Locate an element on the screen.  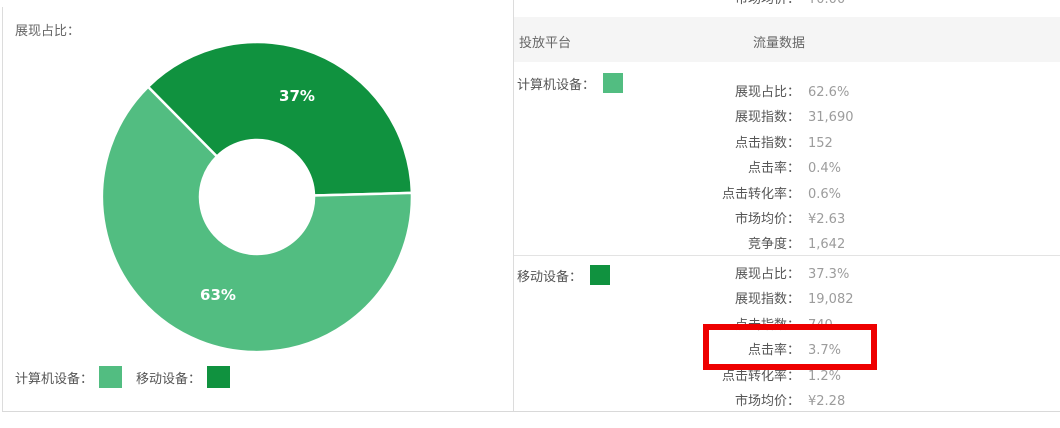
metric-line: 展现指数： 31,690 is located at coordinates (684, 117).